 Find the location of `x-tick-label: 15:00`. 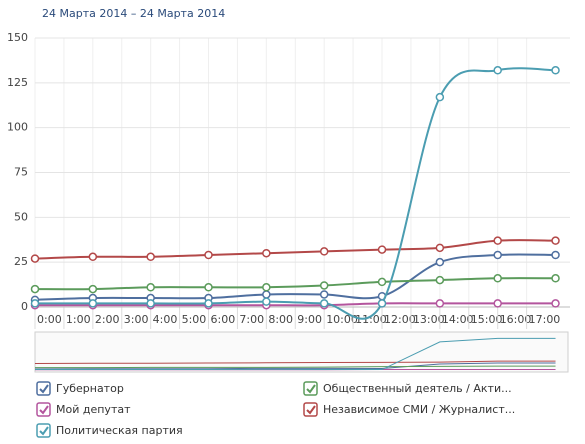

x-tick-label: 15:00 is located at coordinates (487, 319).